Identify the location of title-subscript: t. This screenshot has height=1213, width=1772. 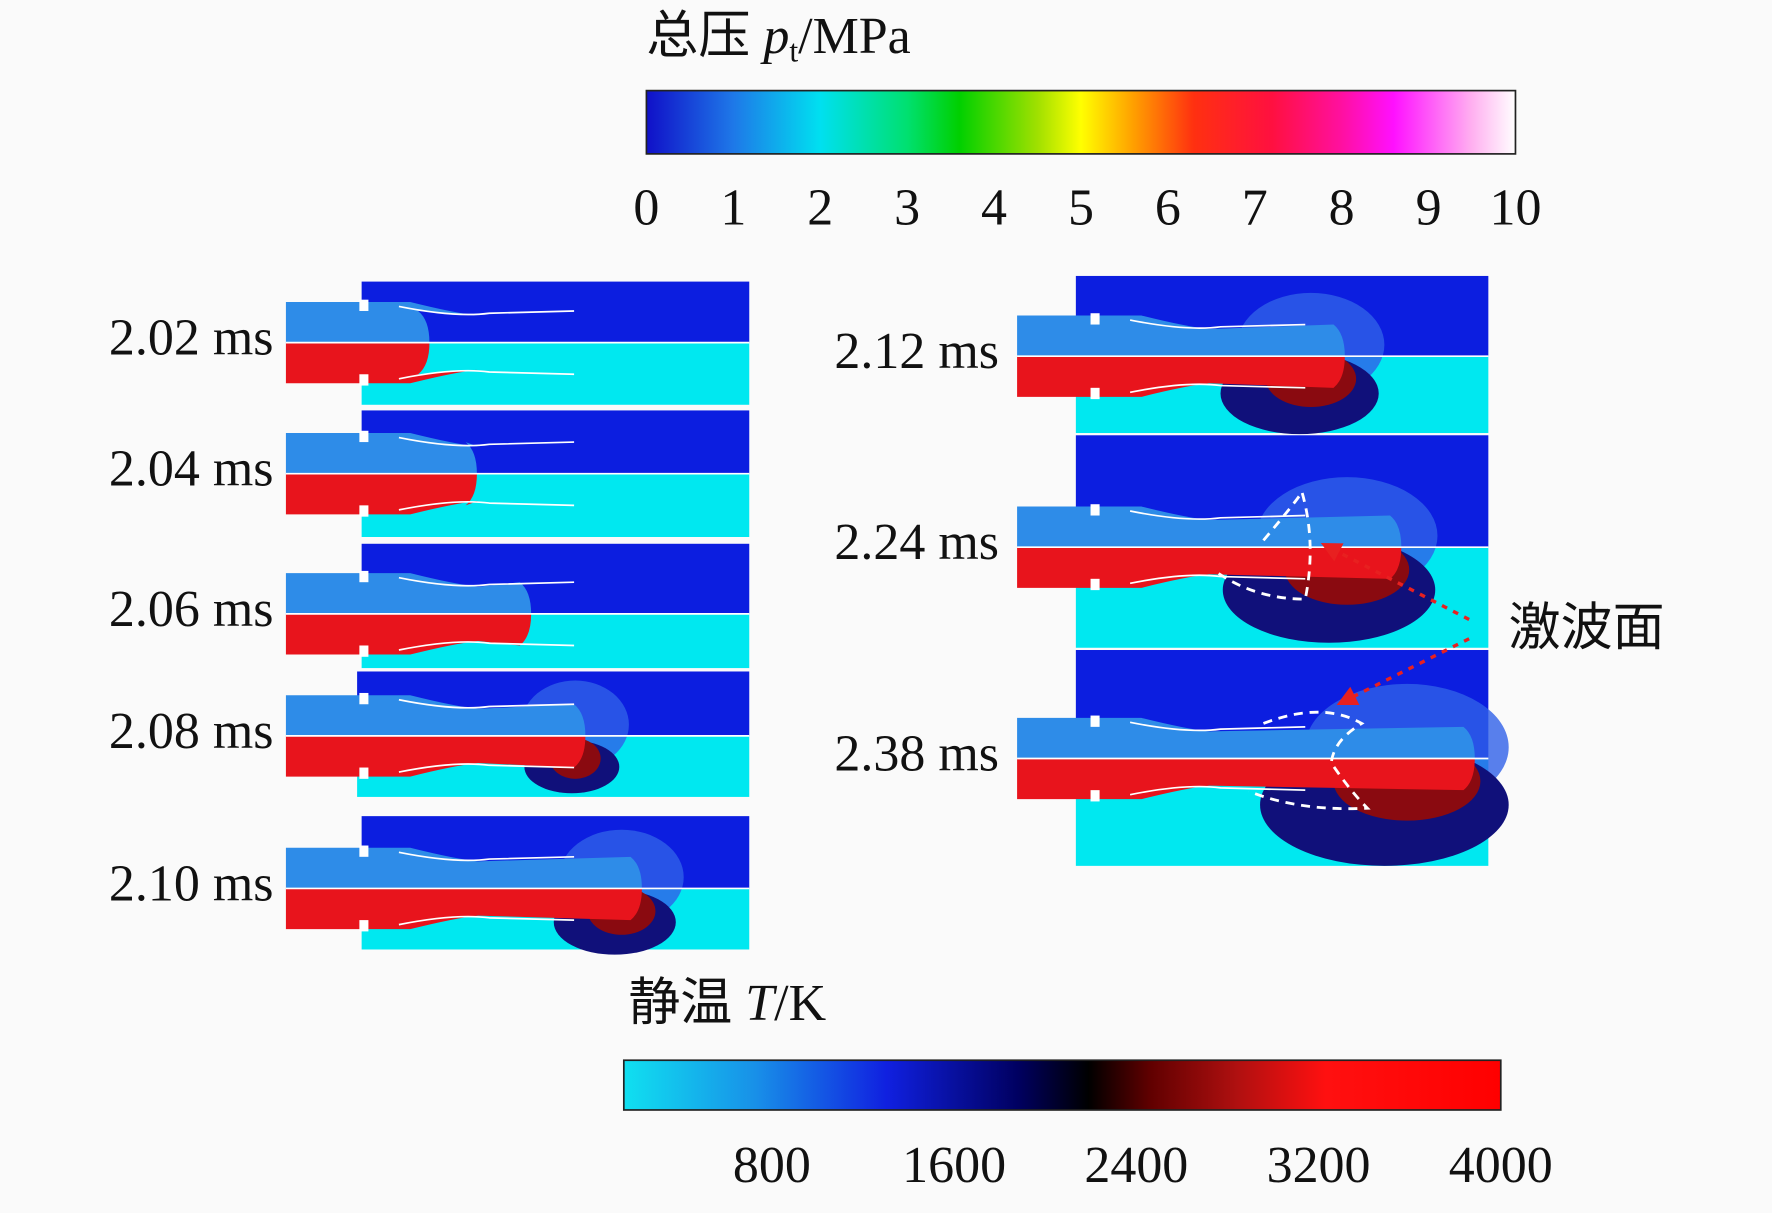
(793, 51).